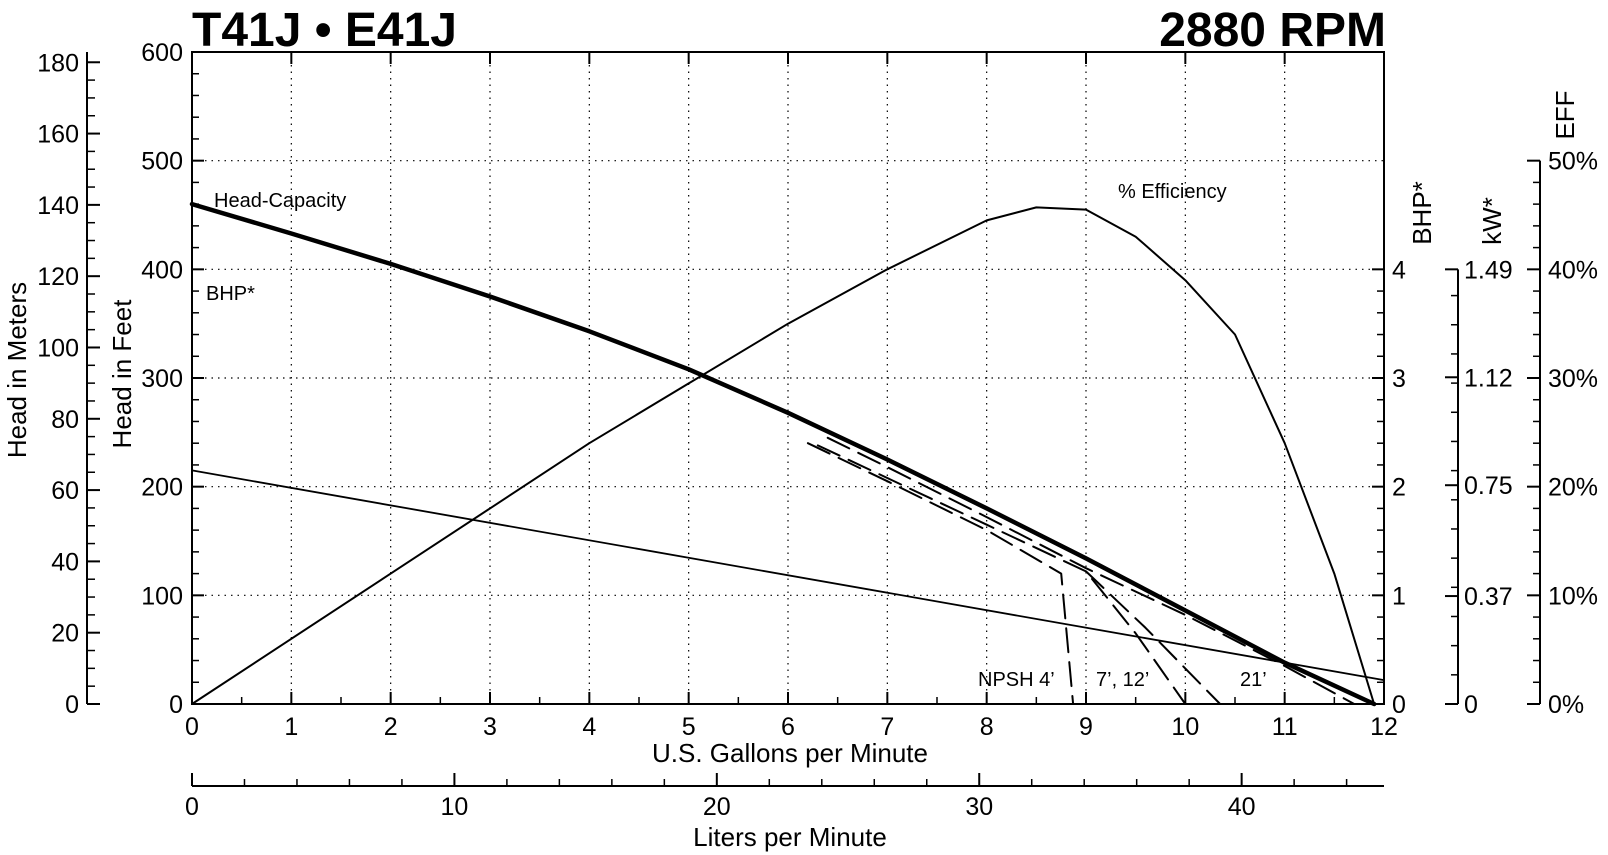 This screenshot has width=1608, height=855. Describe the element at coordinates (784, 797) in the screenshot. I see `x-axis-lpm: 0 10 20 30 40` at that location.